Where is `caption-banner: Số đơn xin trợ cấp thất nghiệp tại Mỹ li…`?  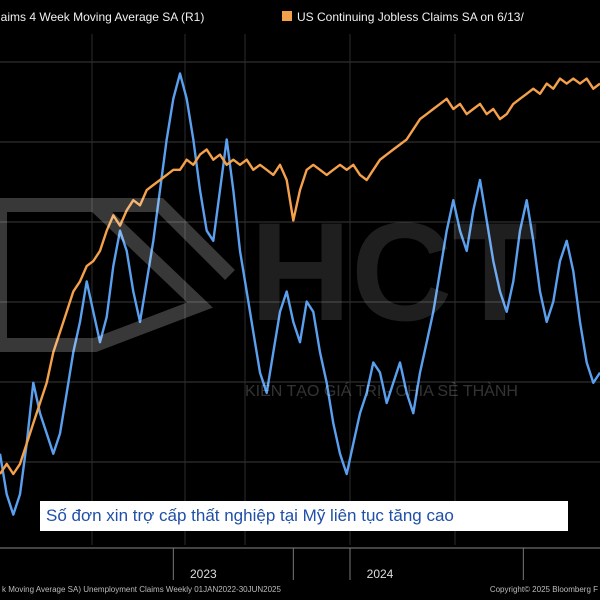 caption-banner: Số đơn xin trợ cấp thất nghiệp tại Mỹ li… is located at coordinates (304, 516).